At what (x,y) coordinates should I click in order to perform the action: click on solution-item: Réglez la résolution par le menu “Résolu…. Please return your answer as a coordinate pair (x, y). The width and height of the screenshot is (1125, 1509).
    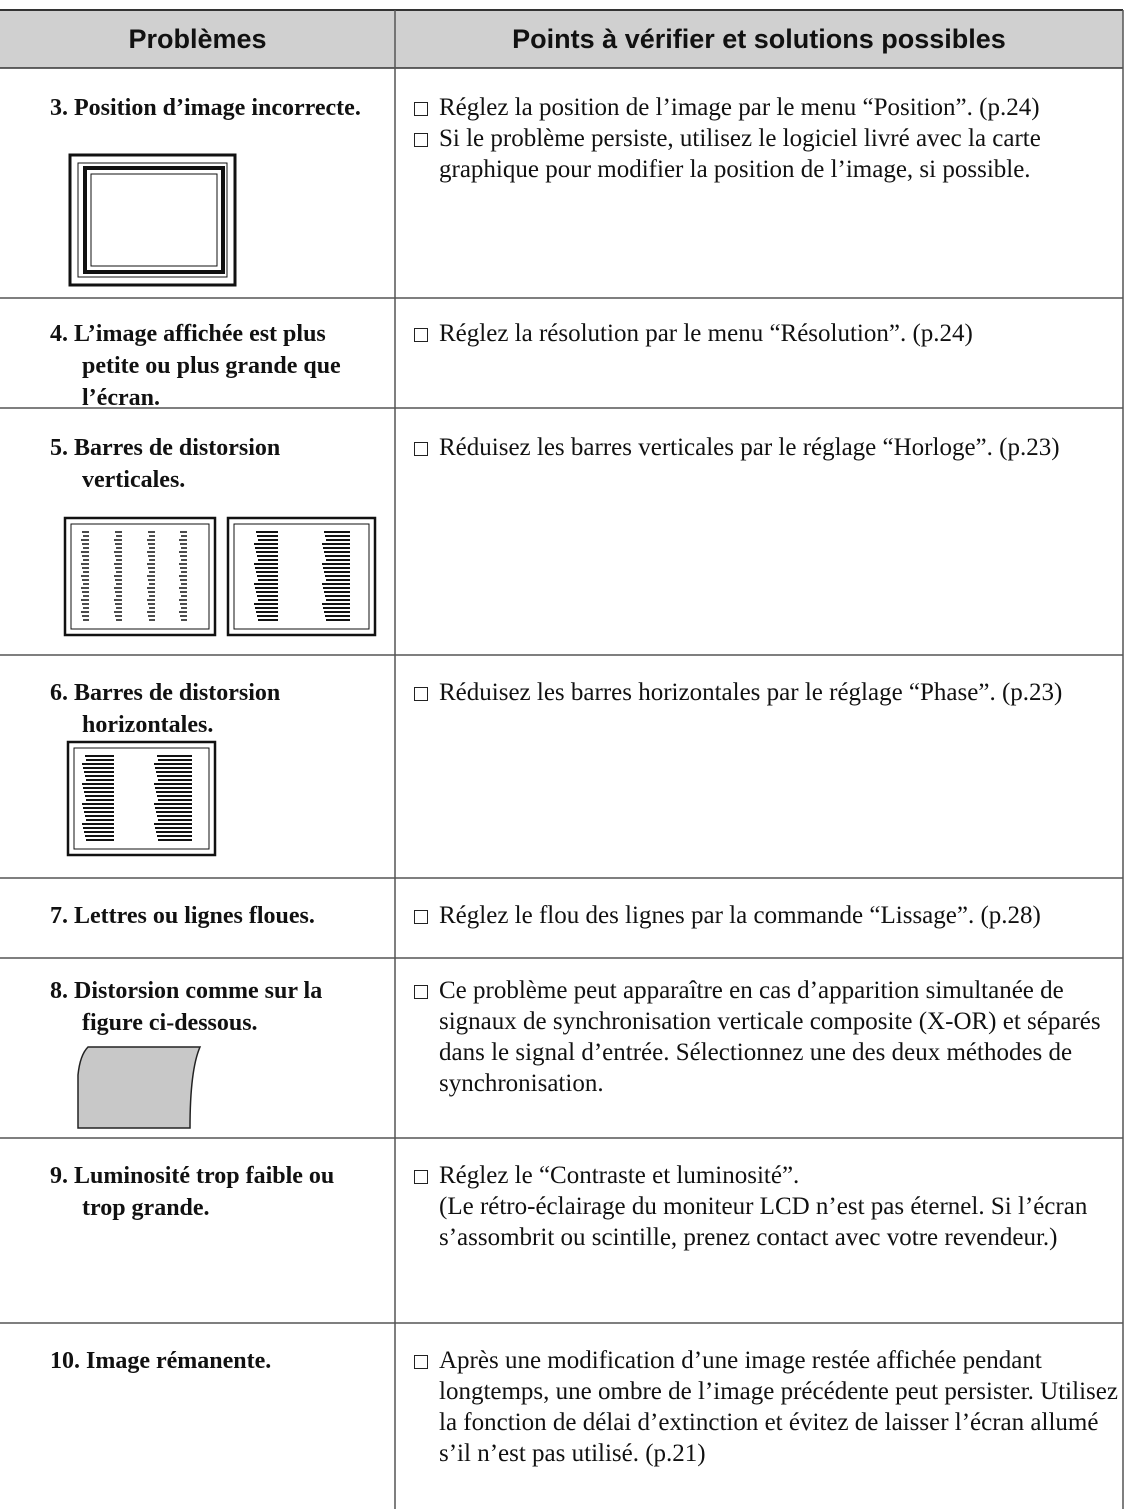
    Looking at the image, I should click on (766, 333).